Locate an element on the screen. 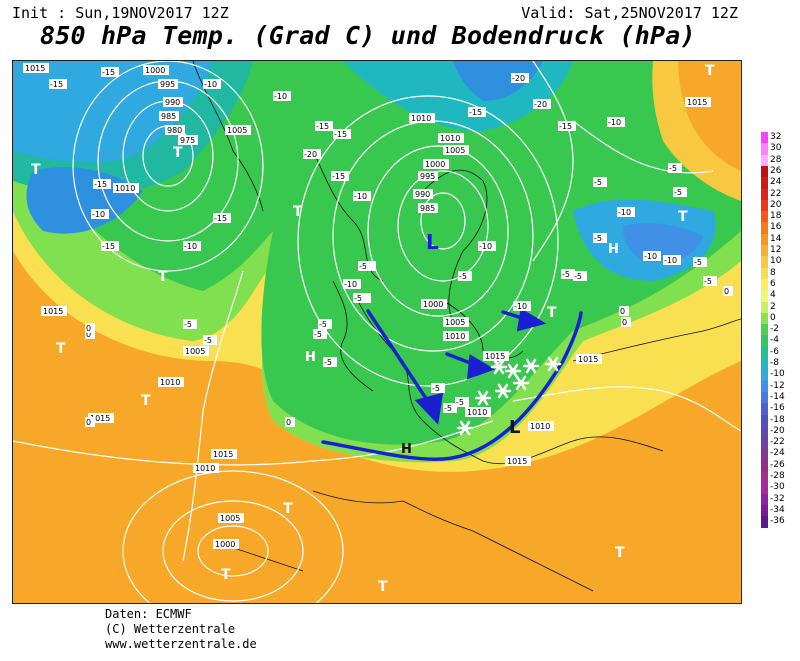 Image resolution: width=800 pixels, height=661 pixels. svg-text: 1000 is located at coordinates (435, 164).